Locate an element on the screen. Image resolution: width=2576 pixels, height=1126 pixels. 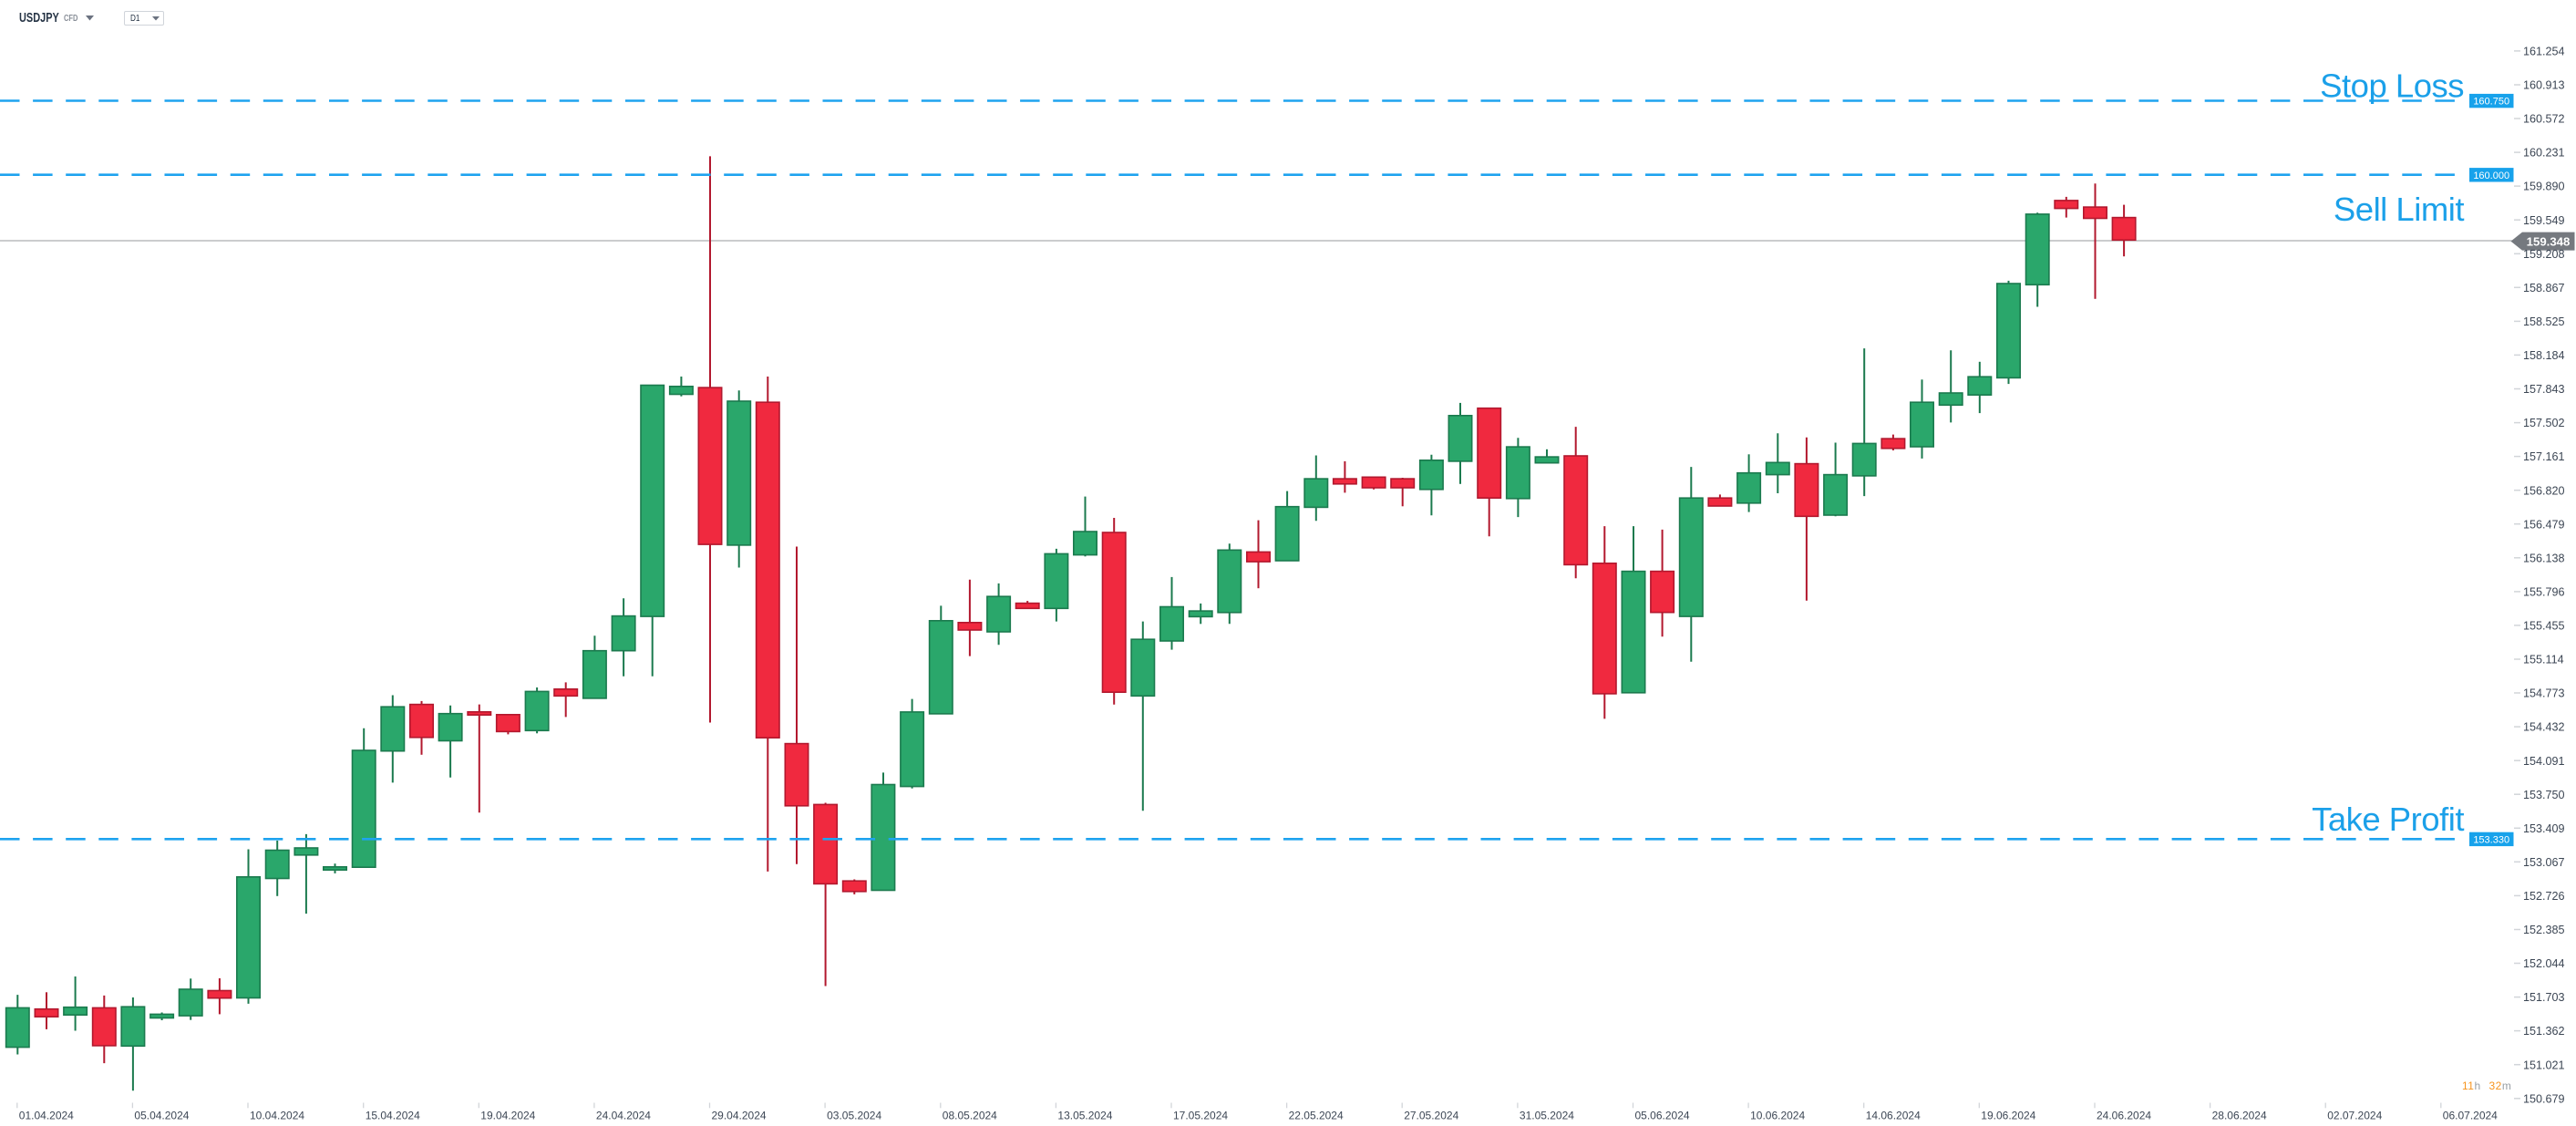
svg-text: 160.750 is located at coordinates (2491, 103).